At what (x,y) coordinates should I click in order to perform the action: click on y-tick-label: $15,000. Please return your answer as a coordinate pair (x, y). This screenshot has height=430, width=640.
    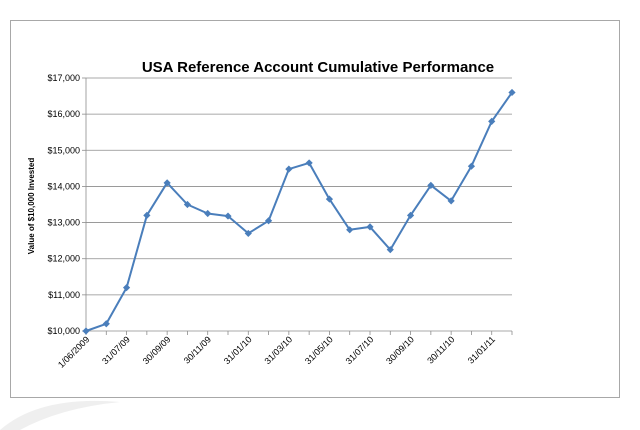
    Looking at the image, I should click on (63, 150).